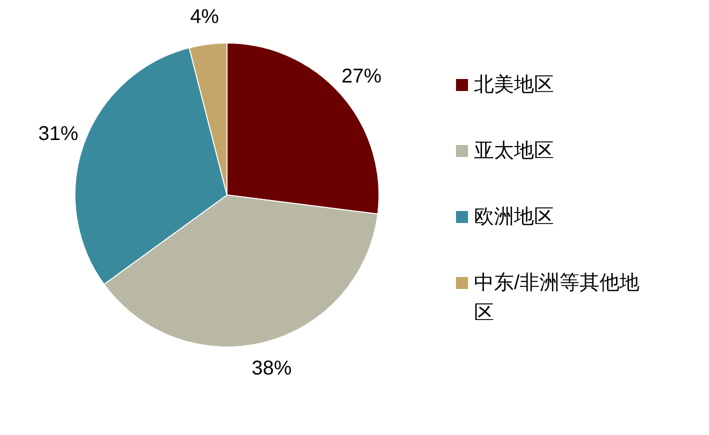  I want to click on data-label: 31%, so click(58, 134).